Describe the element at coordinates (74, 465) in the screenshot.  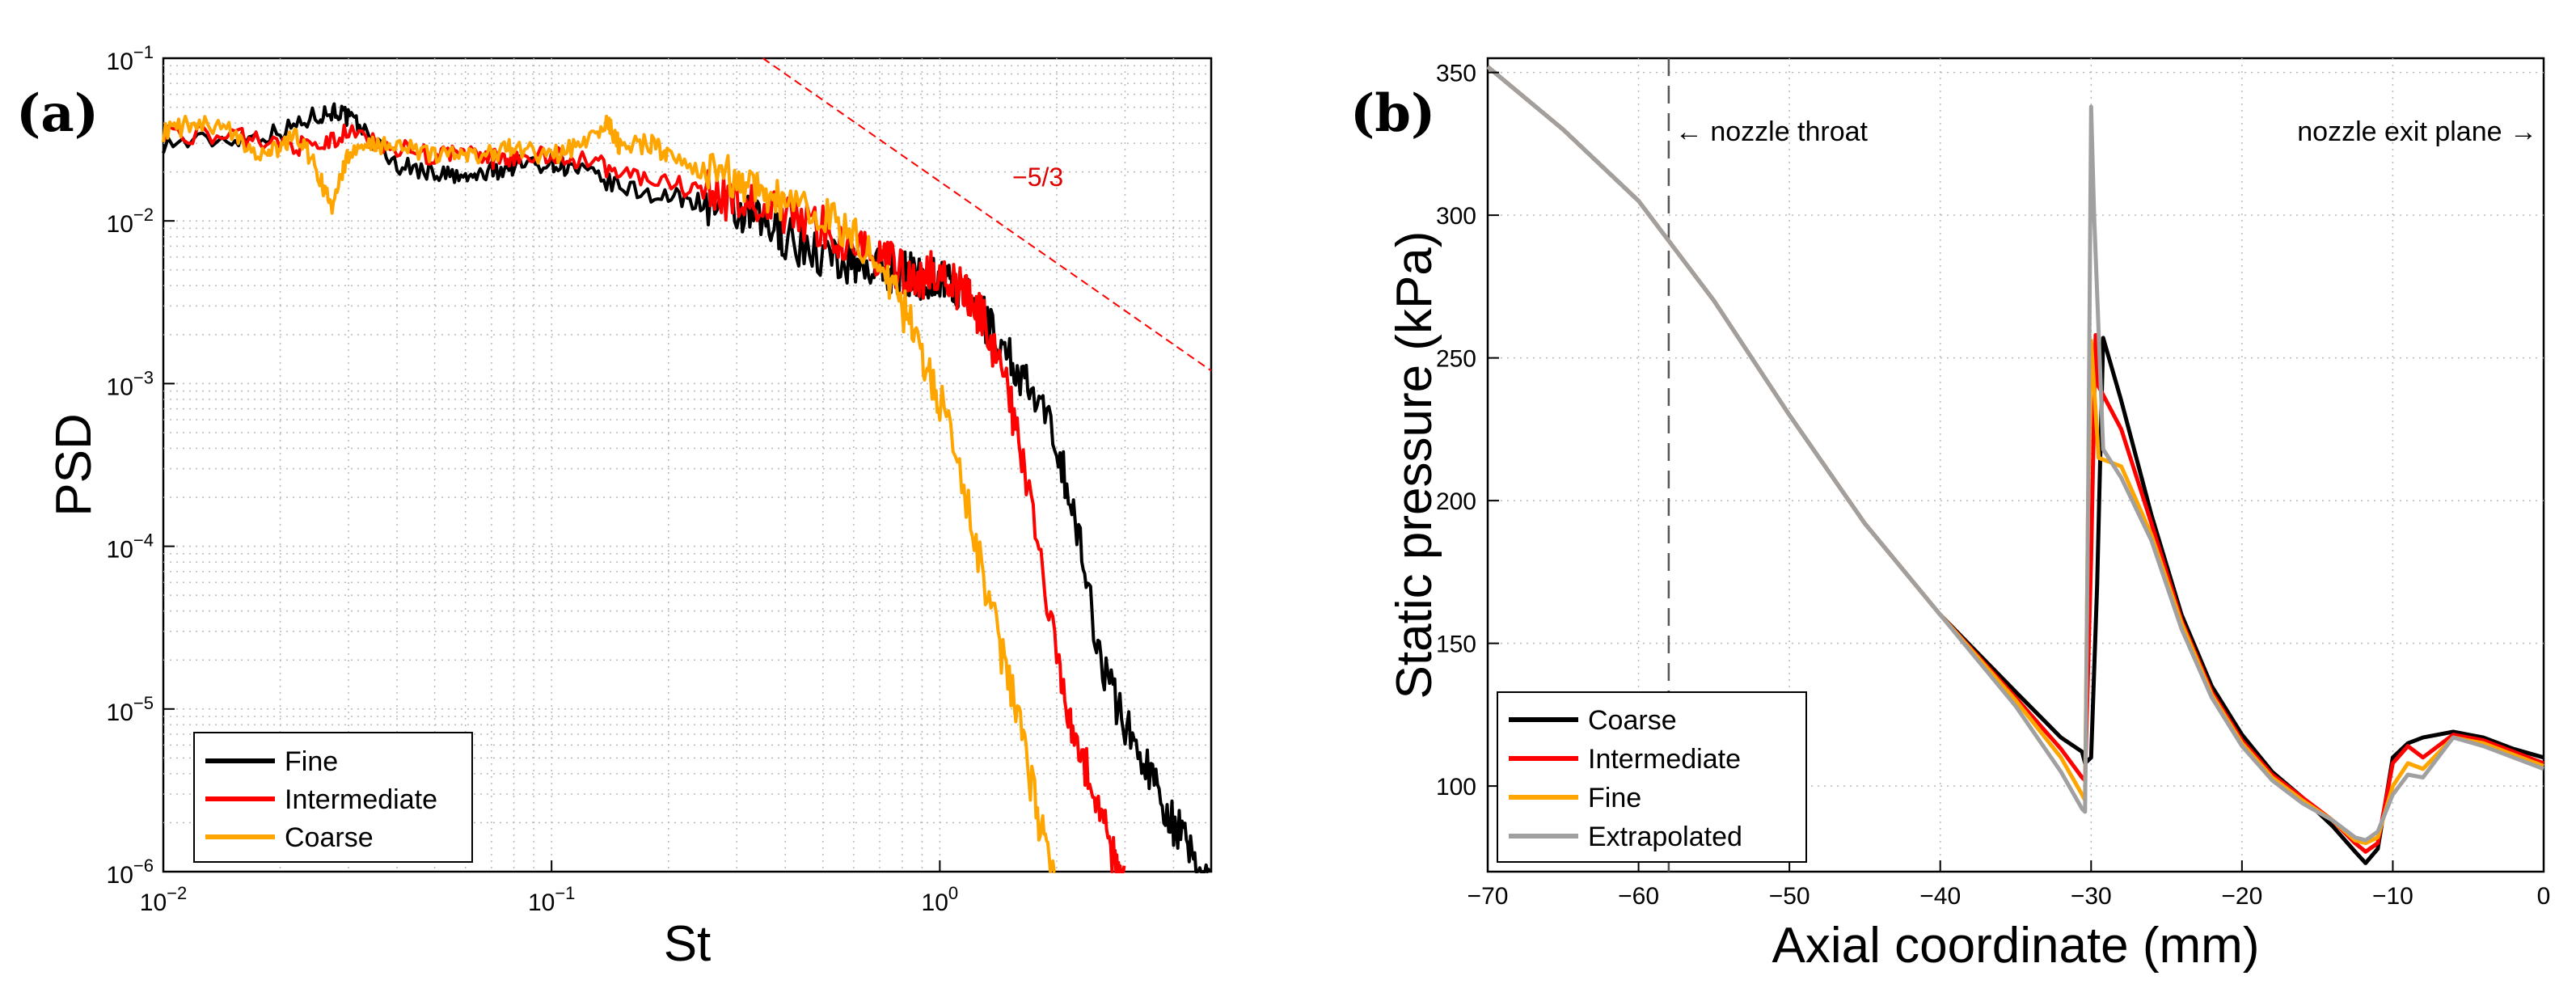
I see `panel-a-ylabel: PSD` at that location.